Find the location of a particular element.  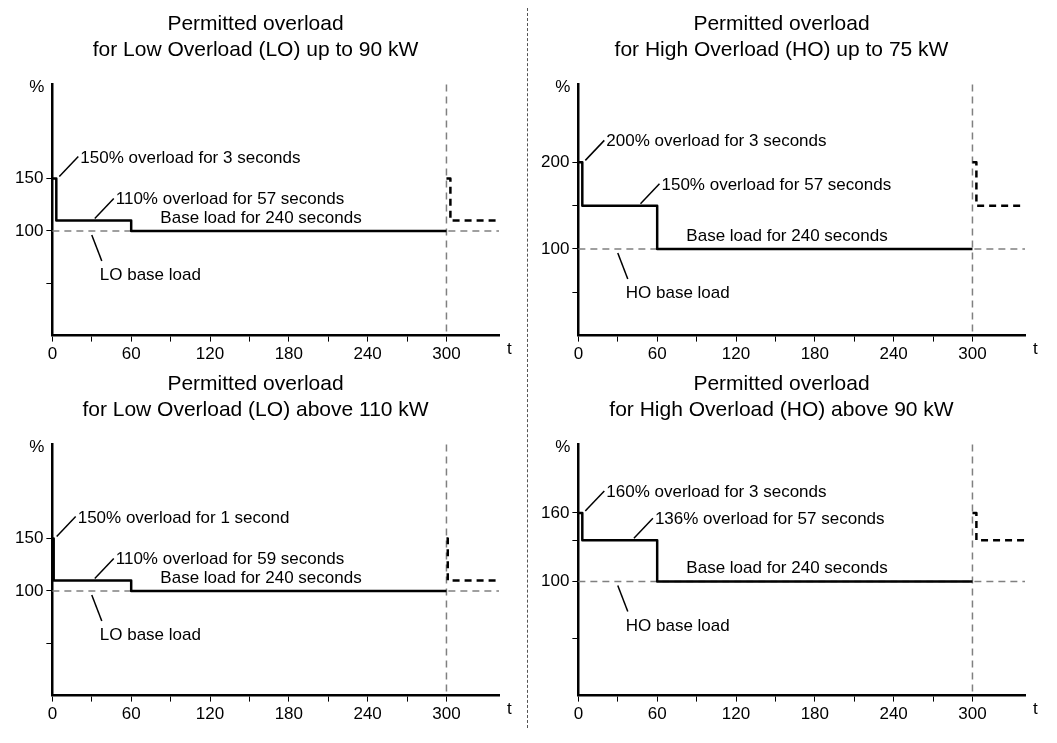

annotation: 150% overload for 3 seconds is located at coordinates (190, 157).